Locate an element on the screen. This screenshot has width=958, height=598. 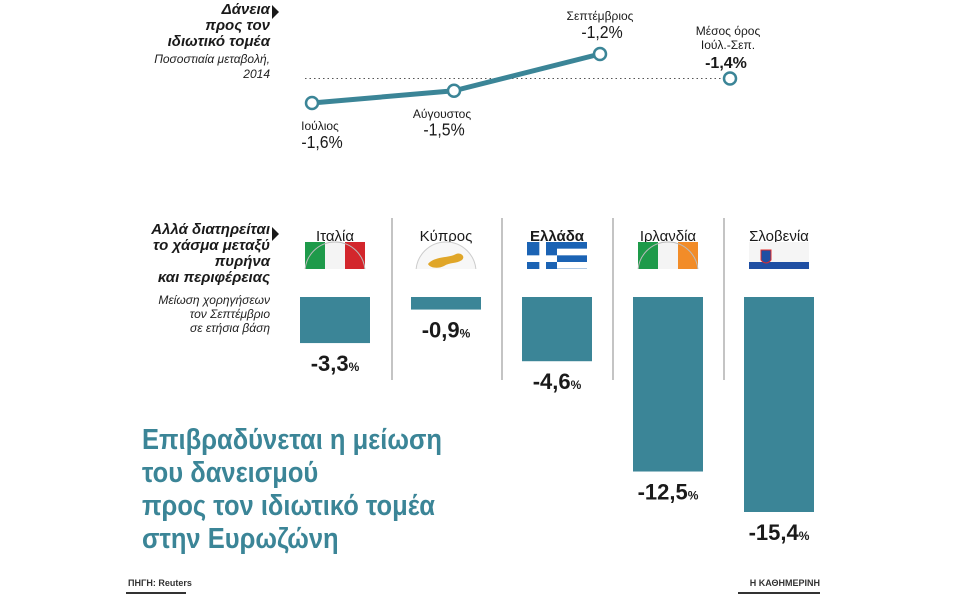
line-chart-subtitle: Ποσοστιαία μεταβολή, 2014 is located at coordinates (212, 67).